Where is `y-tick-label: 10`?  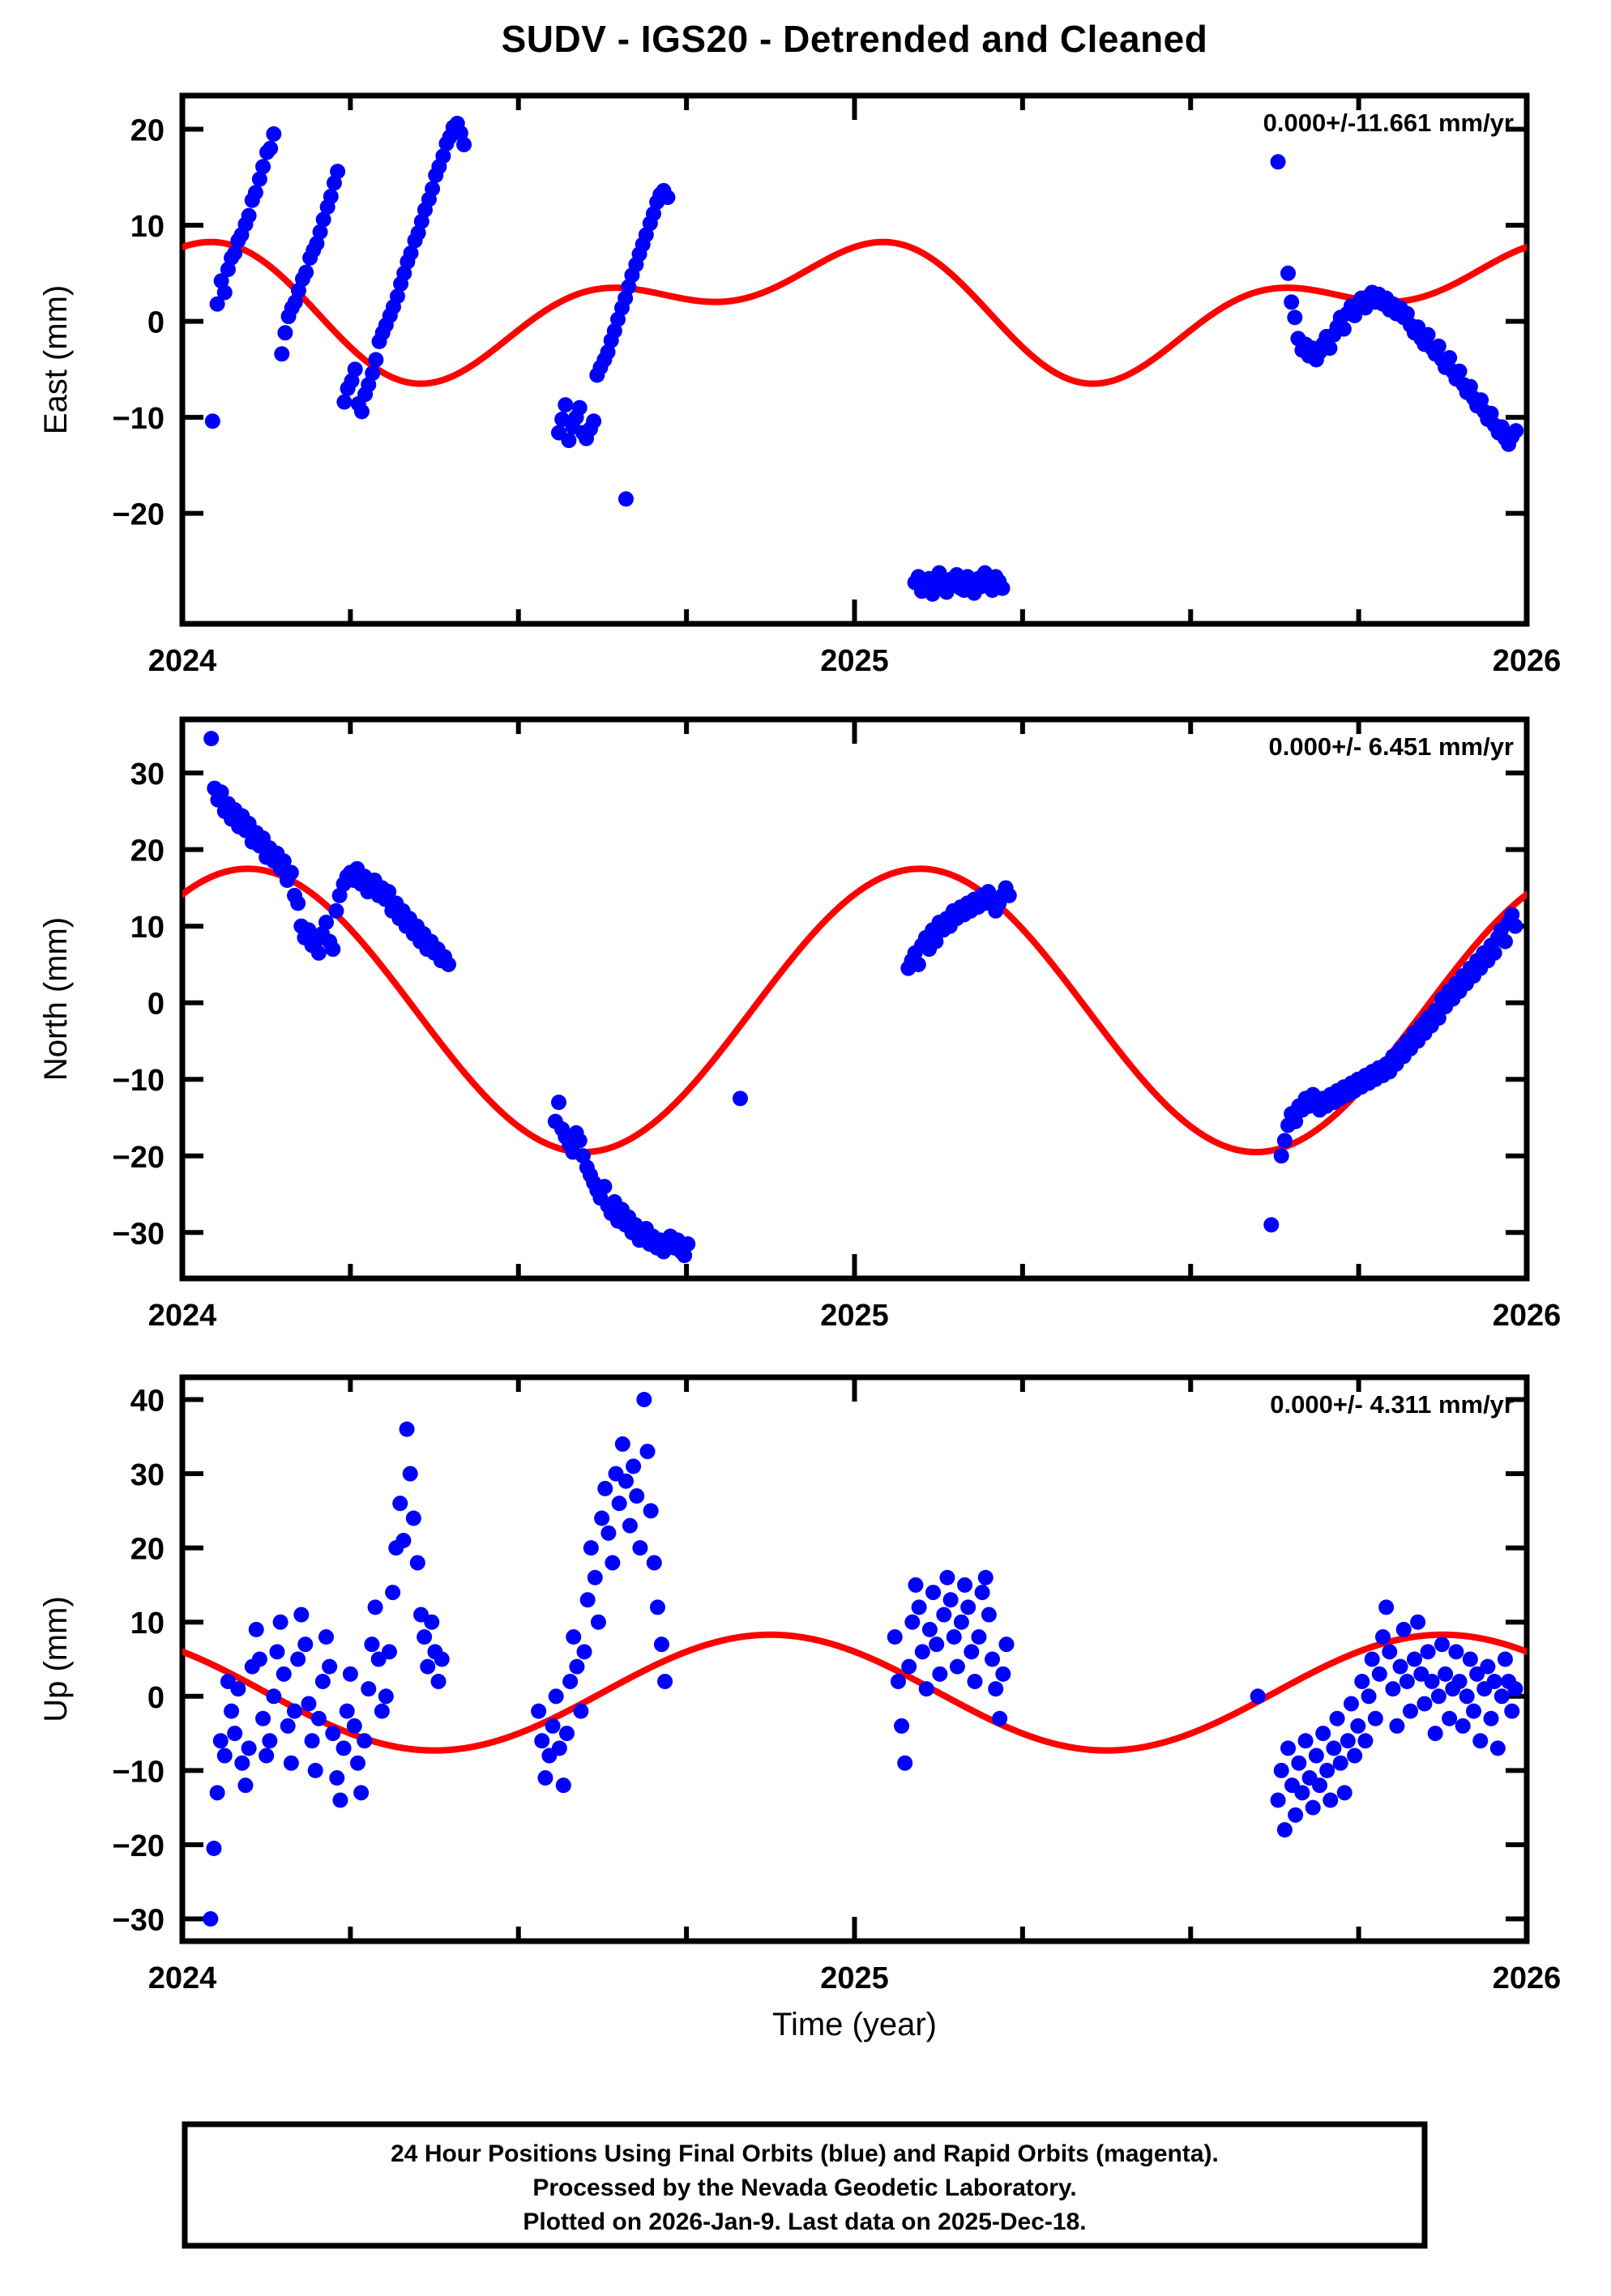 y-tick-label: 10 is located at coordinates (147, 227).